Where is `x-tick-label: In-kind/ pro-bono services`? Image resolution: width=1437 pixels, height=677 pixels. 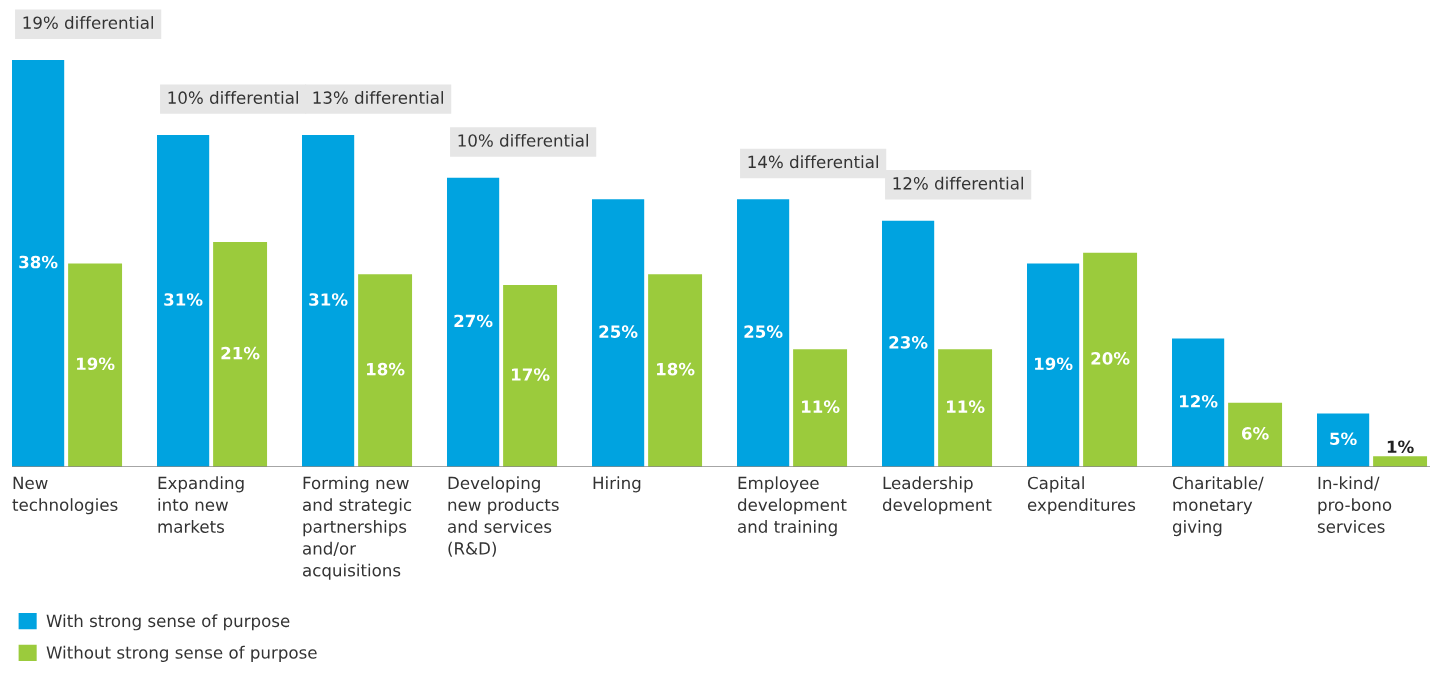 x-tick-label: In-kind/ pro-bono services is located at coordinates (1354, 504).